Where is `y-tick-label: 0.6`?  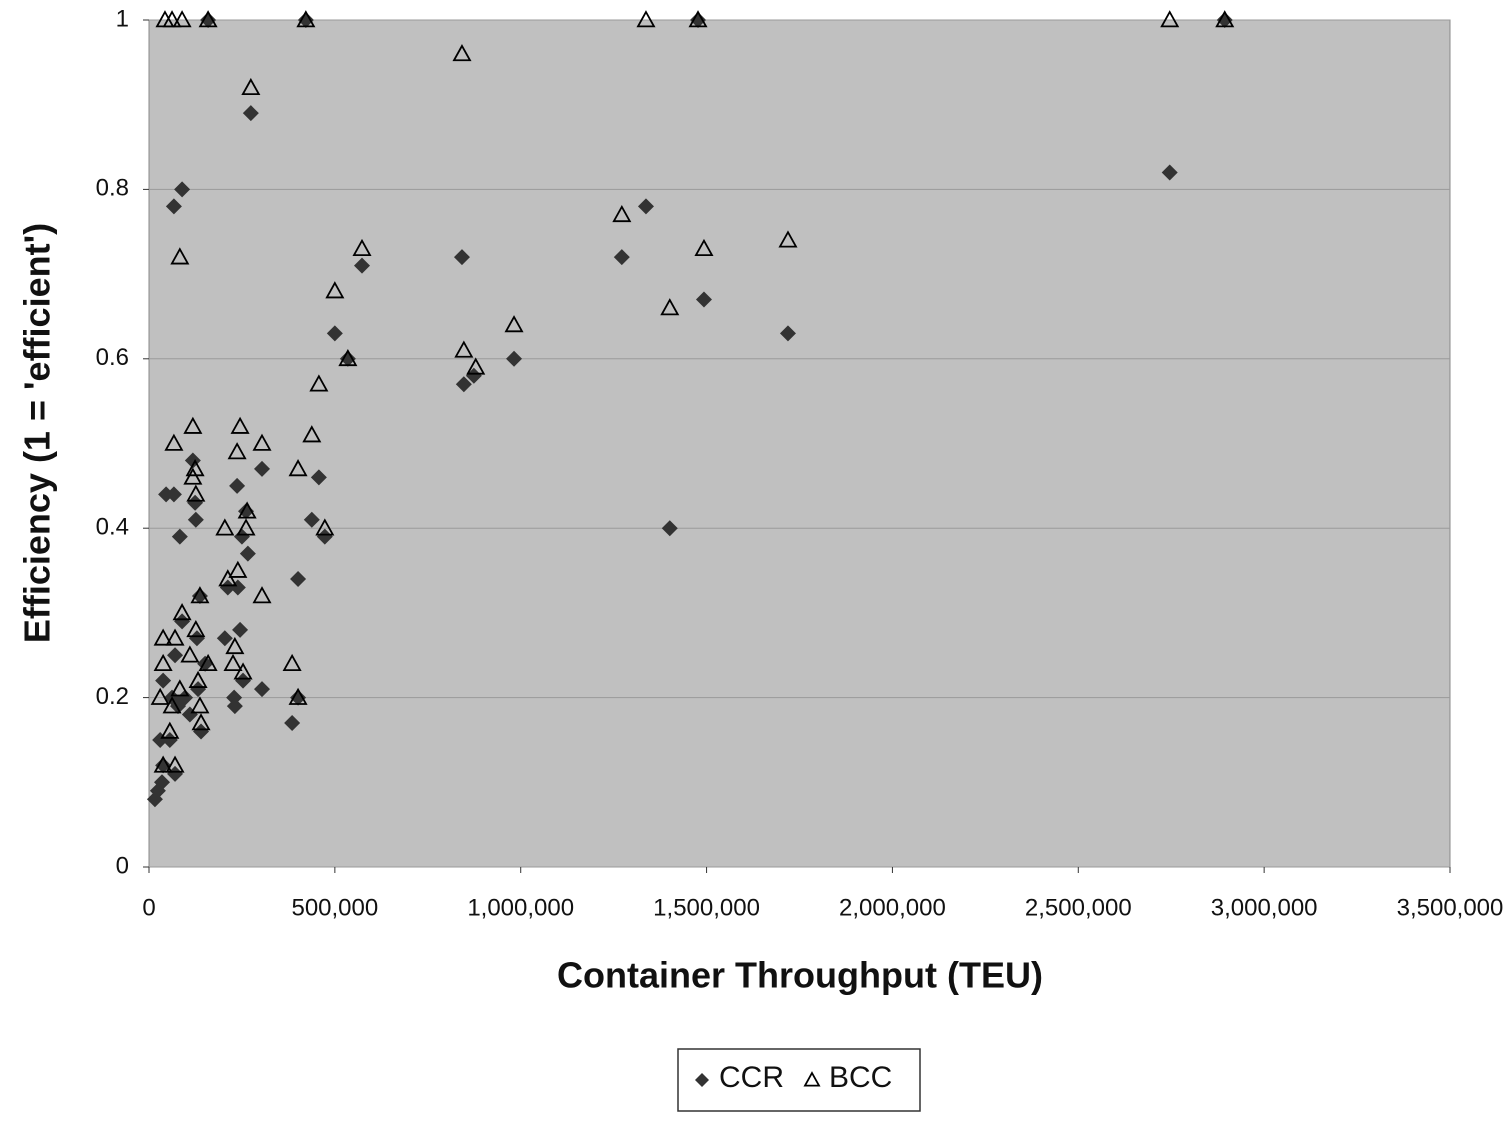 y-tick-label: 0.6 is located at coordinates (112, 357).